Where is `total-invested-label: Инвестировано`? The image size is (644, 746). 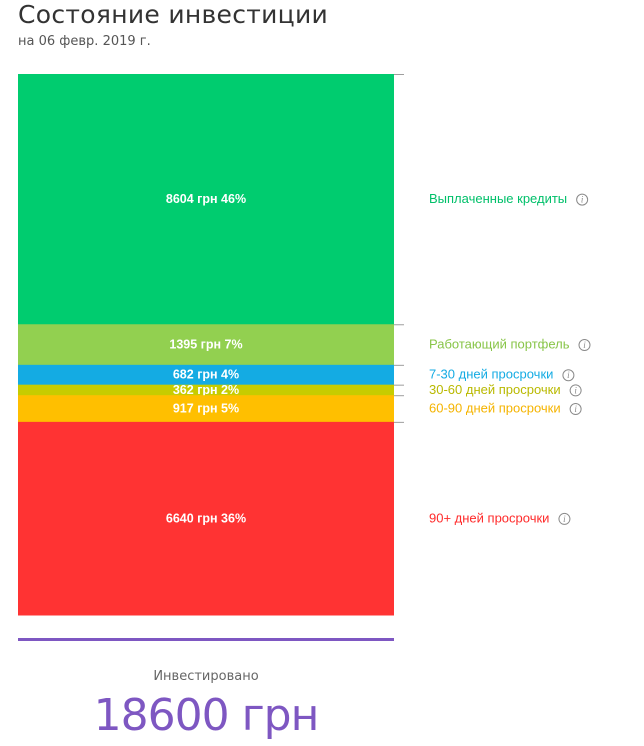
total-invested-label: Инвестировано is located at coordinates (206, 676).